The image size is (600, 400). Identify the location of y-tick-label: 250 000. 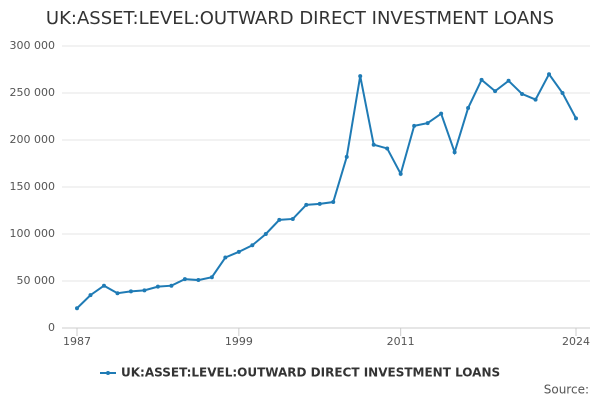
(33, 92).